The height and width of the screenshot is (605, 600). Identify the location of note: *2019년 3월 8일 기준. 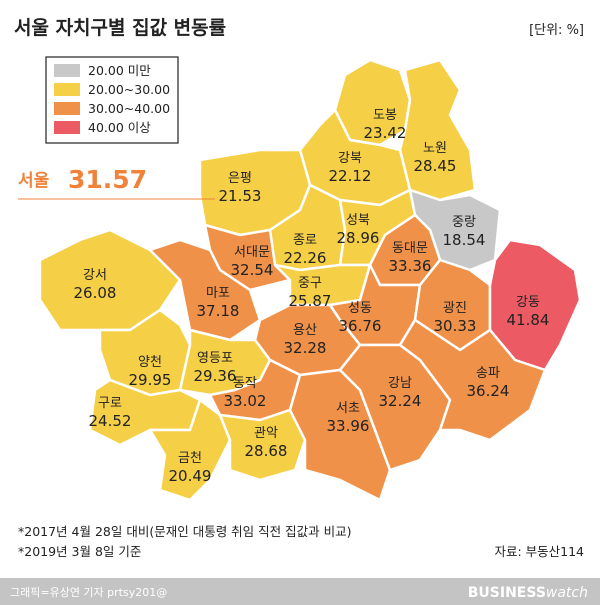
(79, 551).